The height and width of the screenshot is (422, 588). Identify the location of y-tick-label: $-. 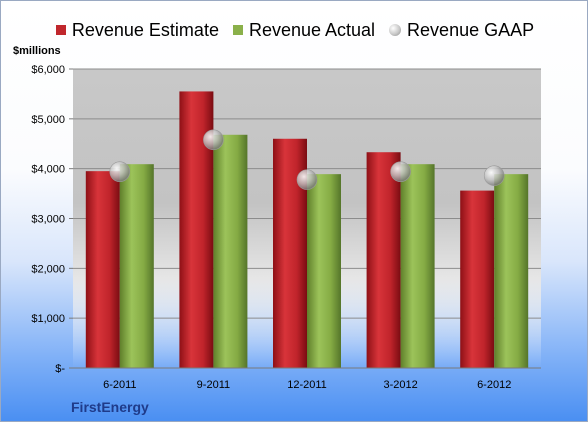
(60, 369).